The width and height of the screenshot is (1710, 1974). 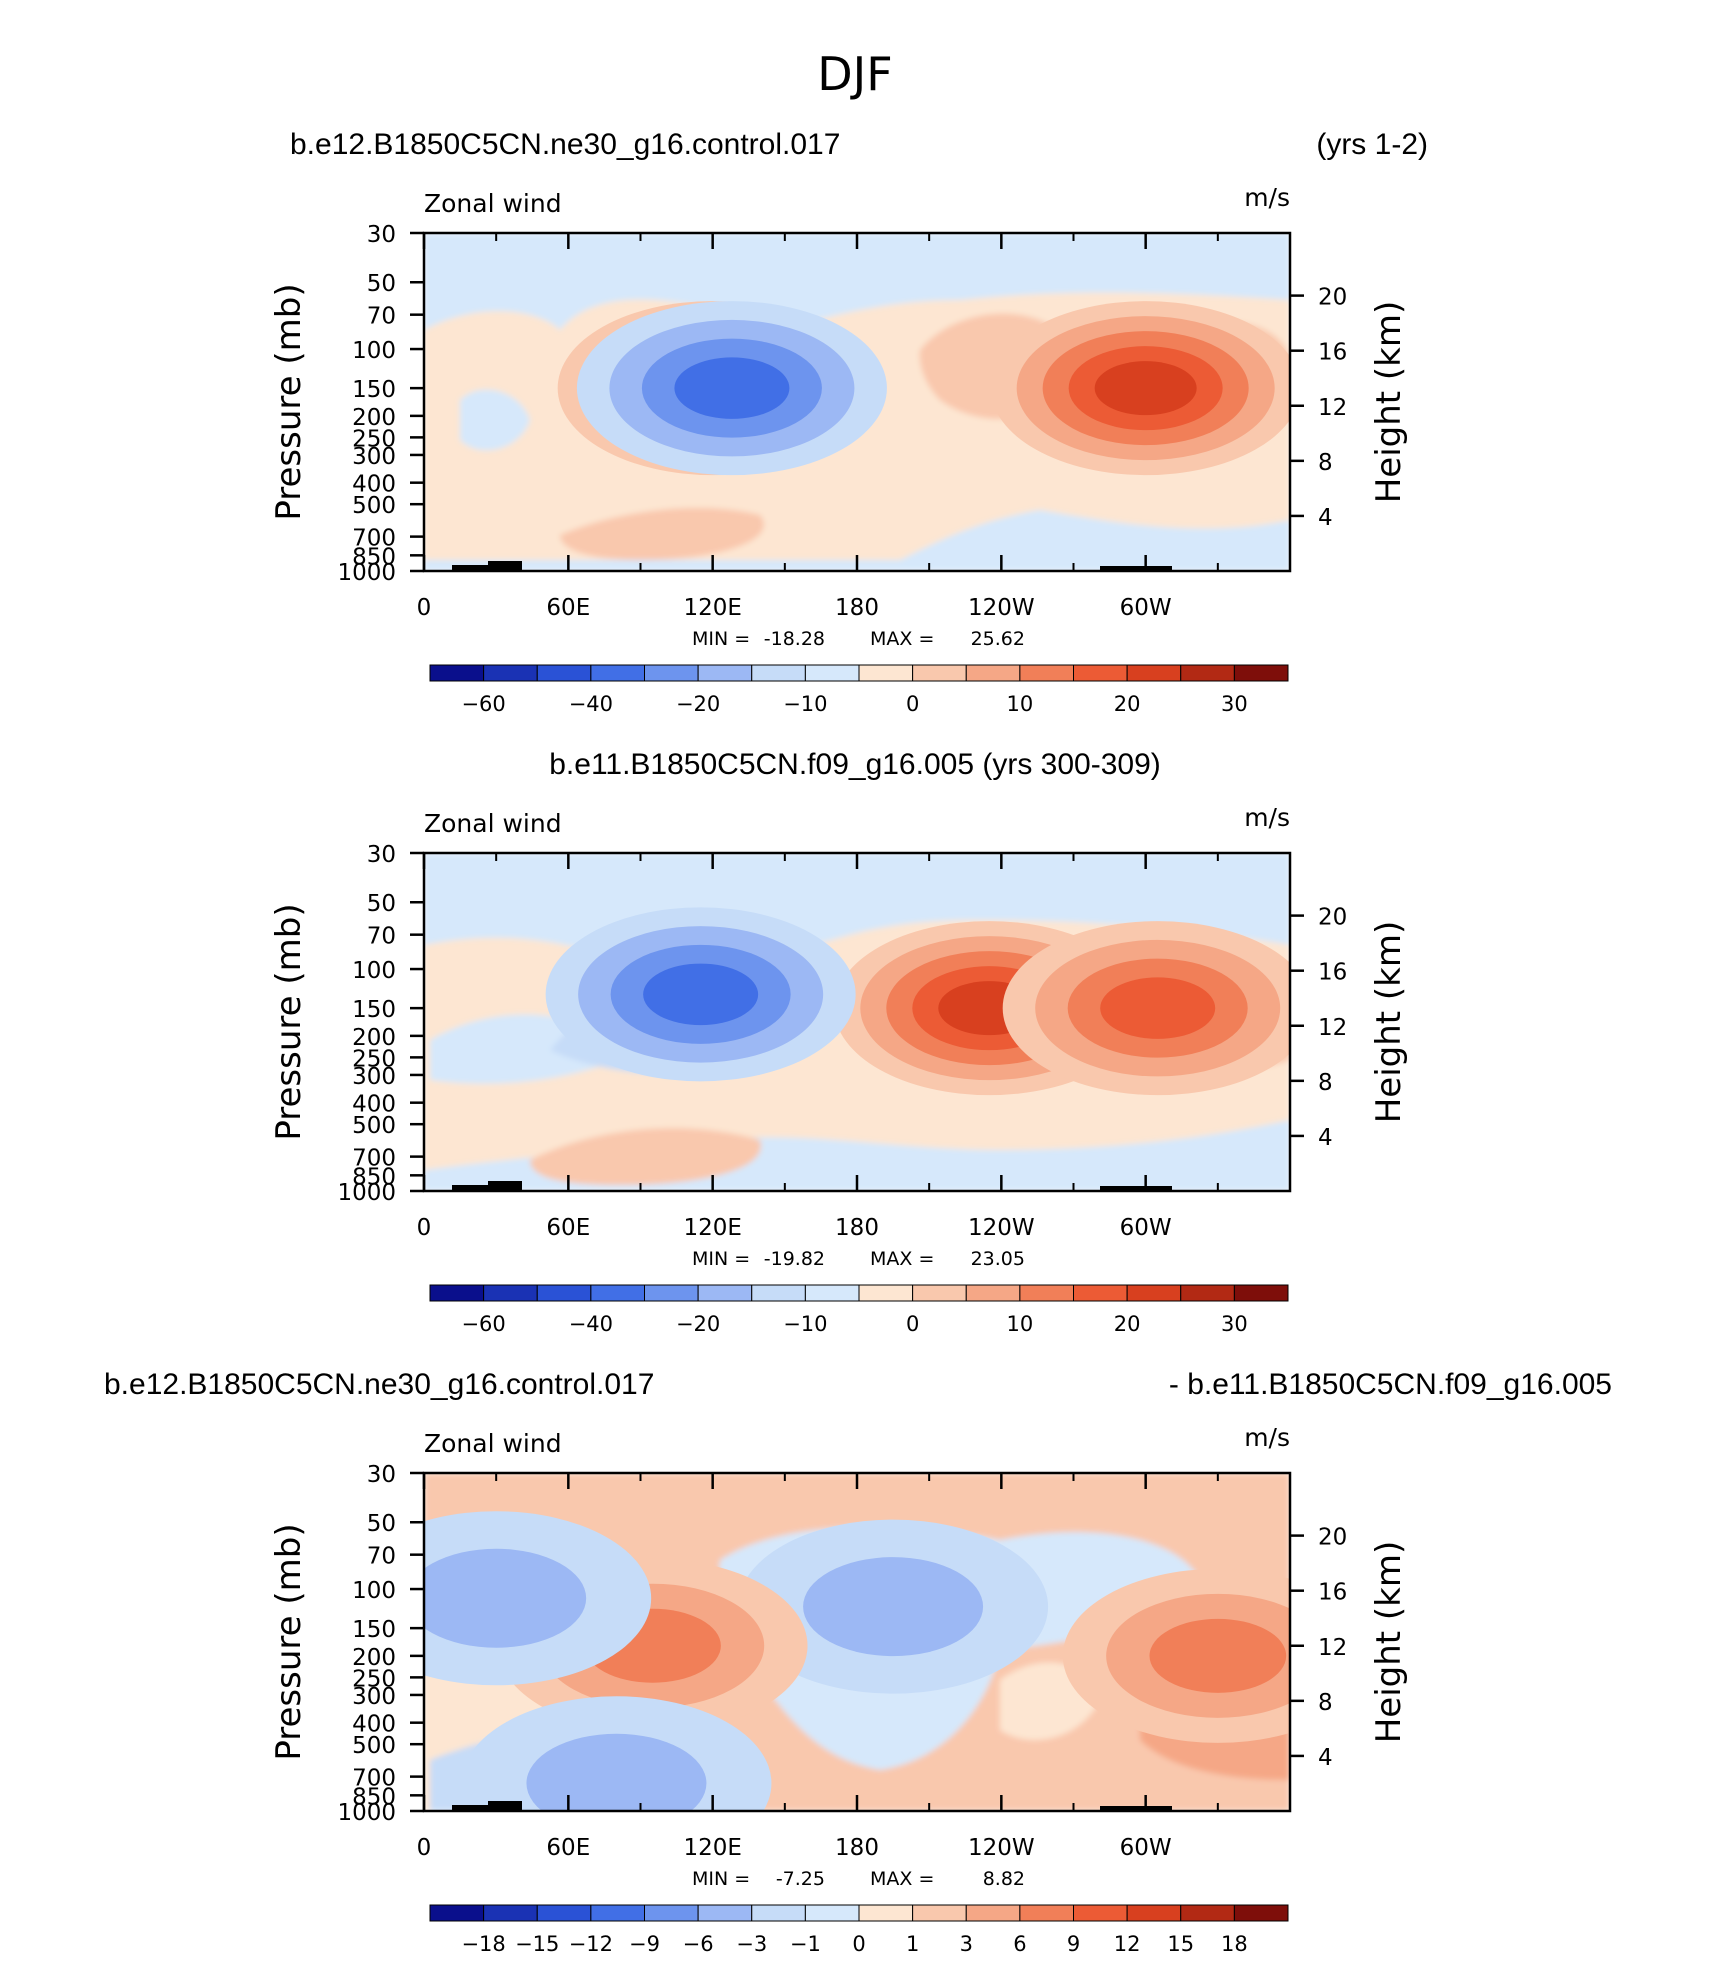 What do you see at coordinates (859, 1310) in the screenshot?
I see `colorbar: −60 −40 −20 −10 0 10 20 30` at bounding box center [859, 1310].